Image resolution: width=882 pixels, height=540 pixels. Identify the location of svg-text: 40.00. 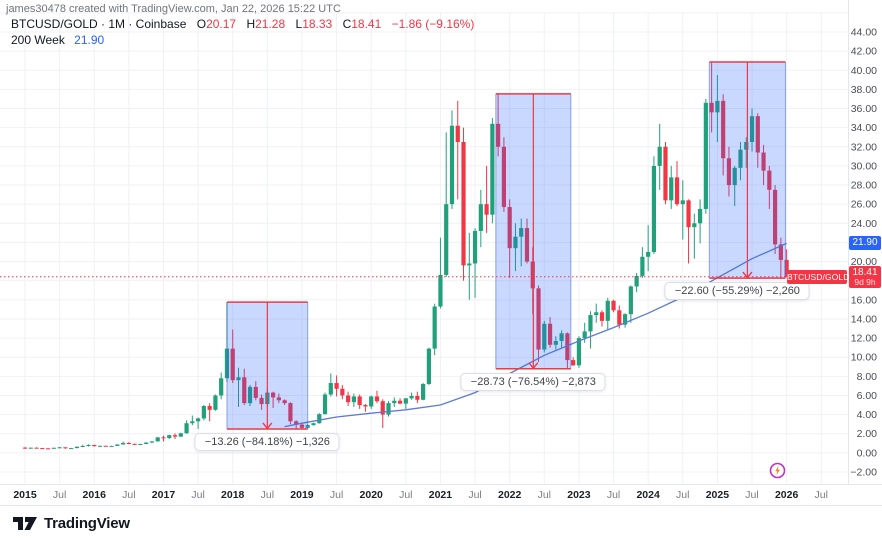
(864, 71).